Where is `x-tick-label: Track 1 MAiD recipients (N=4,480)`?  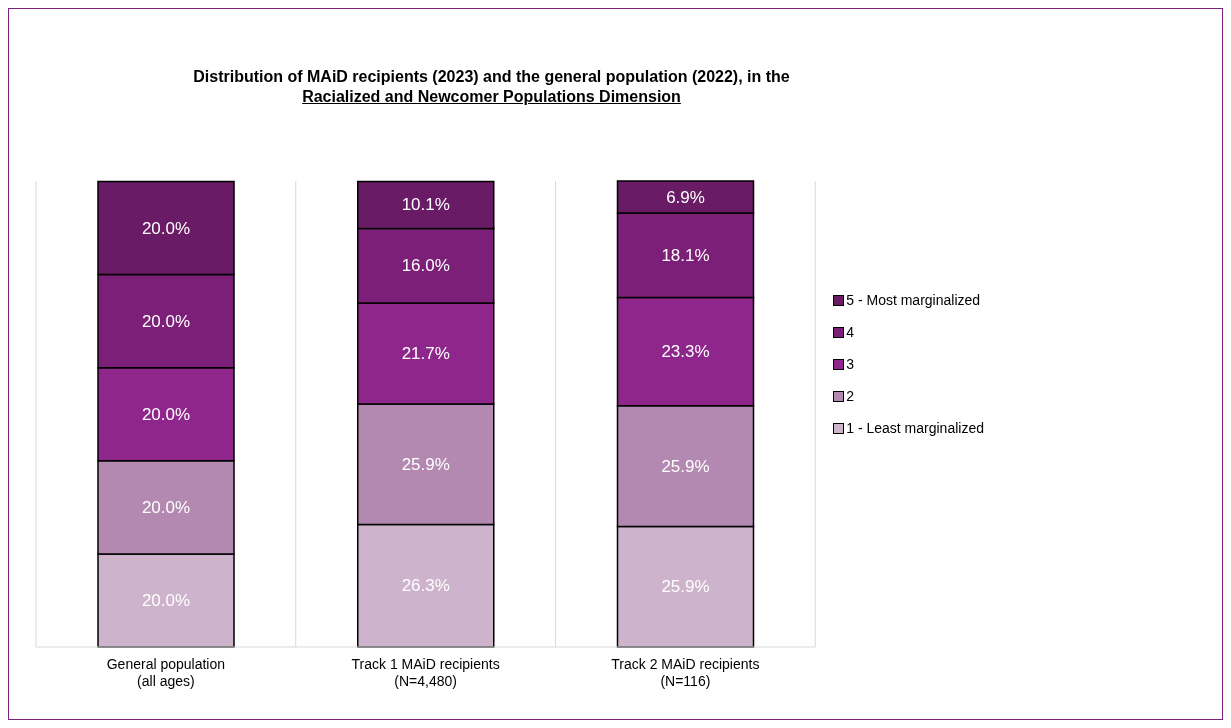 x-tick-label: Track 1 MAiD recipients (N=4,480) is located at coordinates (425, 672).